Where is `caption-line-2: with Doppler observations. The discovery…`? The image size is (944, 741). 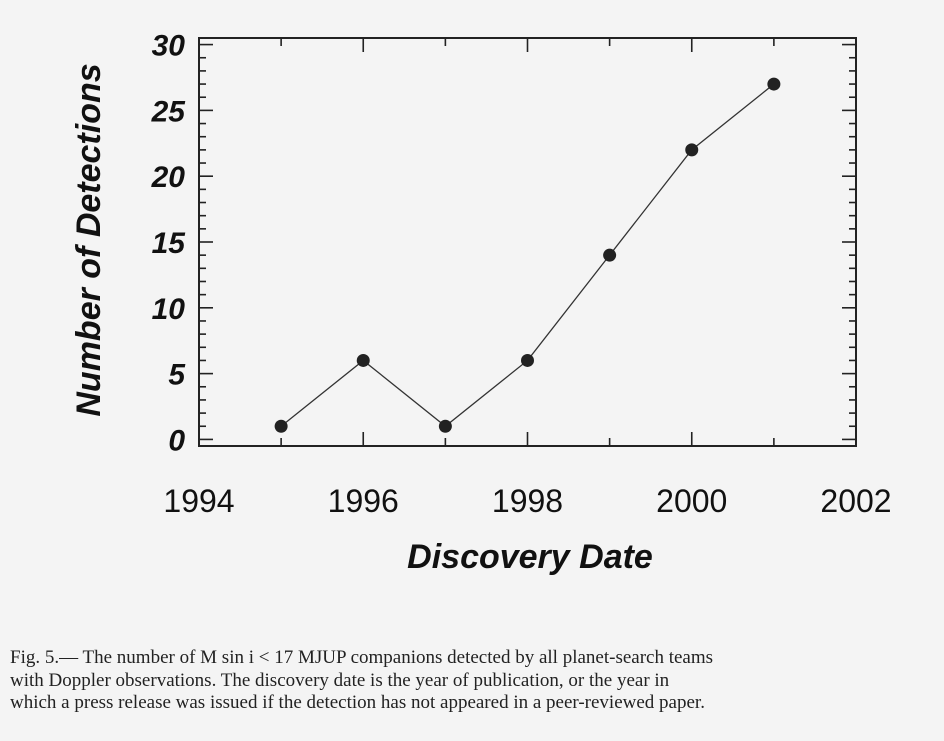
caption-line-2: with Doppler observations. The discovery… is located at coordinates (340, 680).